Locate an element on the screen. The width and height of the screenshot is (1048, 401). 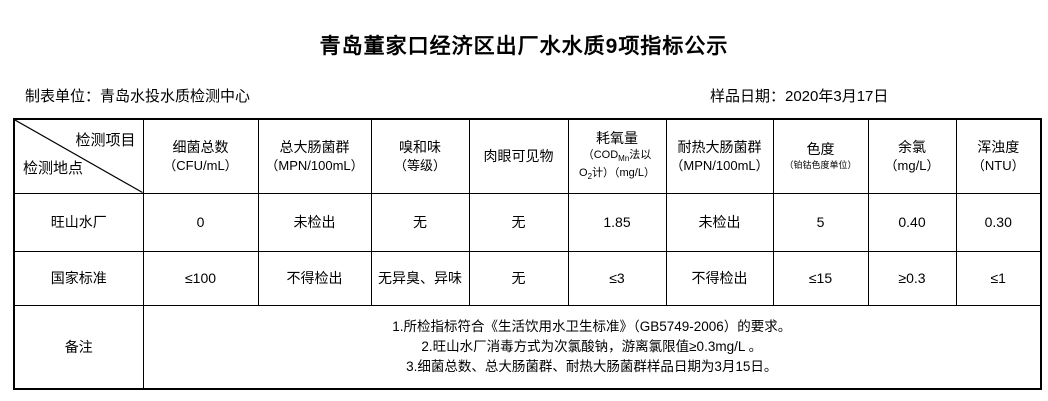
sample-date-label: 样品日期：2020年3月17日 is located at coordinates (799, 96).